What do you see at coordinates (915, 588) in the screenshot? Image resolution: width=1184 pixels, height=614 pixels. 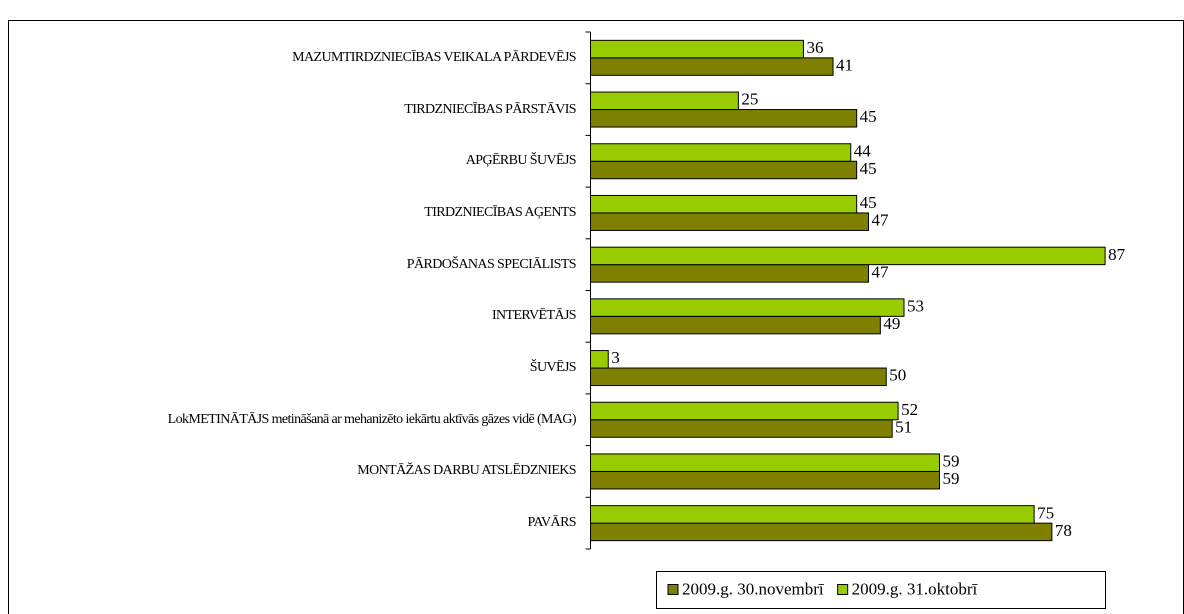 I see `legend-label: 2009.g. 31.oktobrī` at bounding box center [915, 588].